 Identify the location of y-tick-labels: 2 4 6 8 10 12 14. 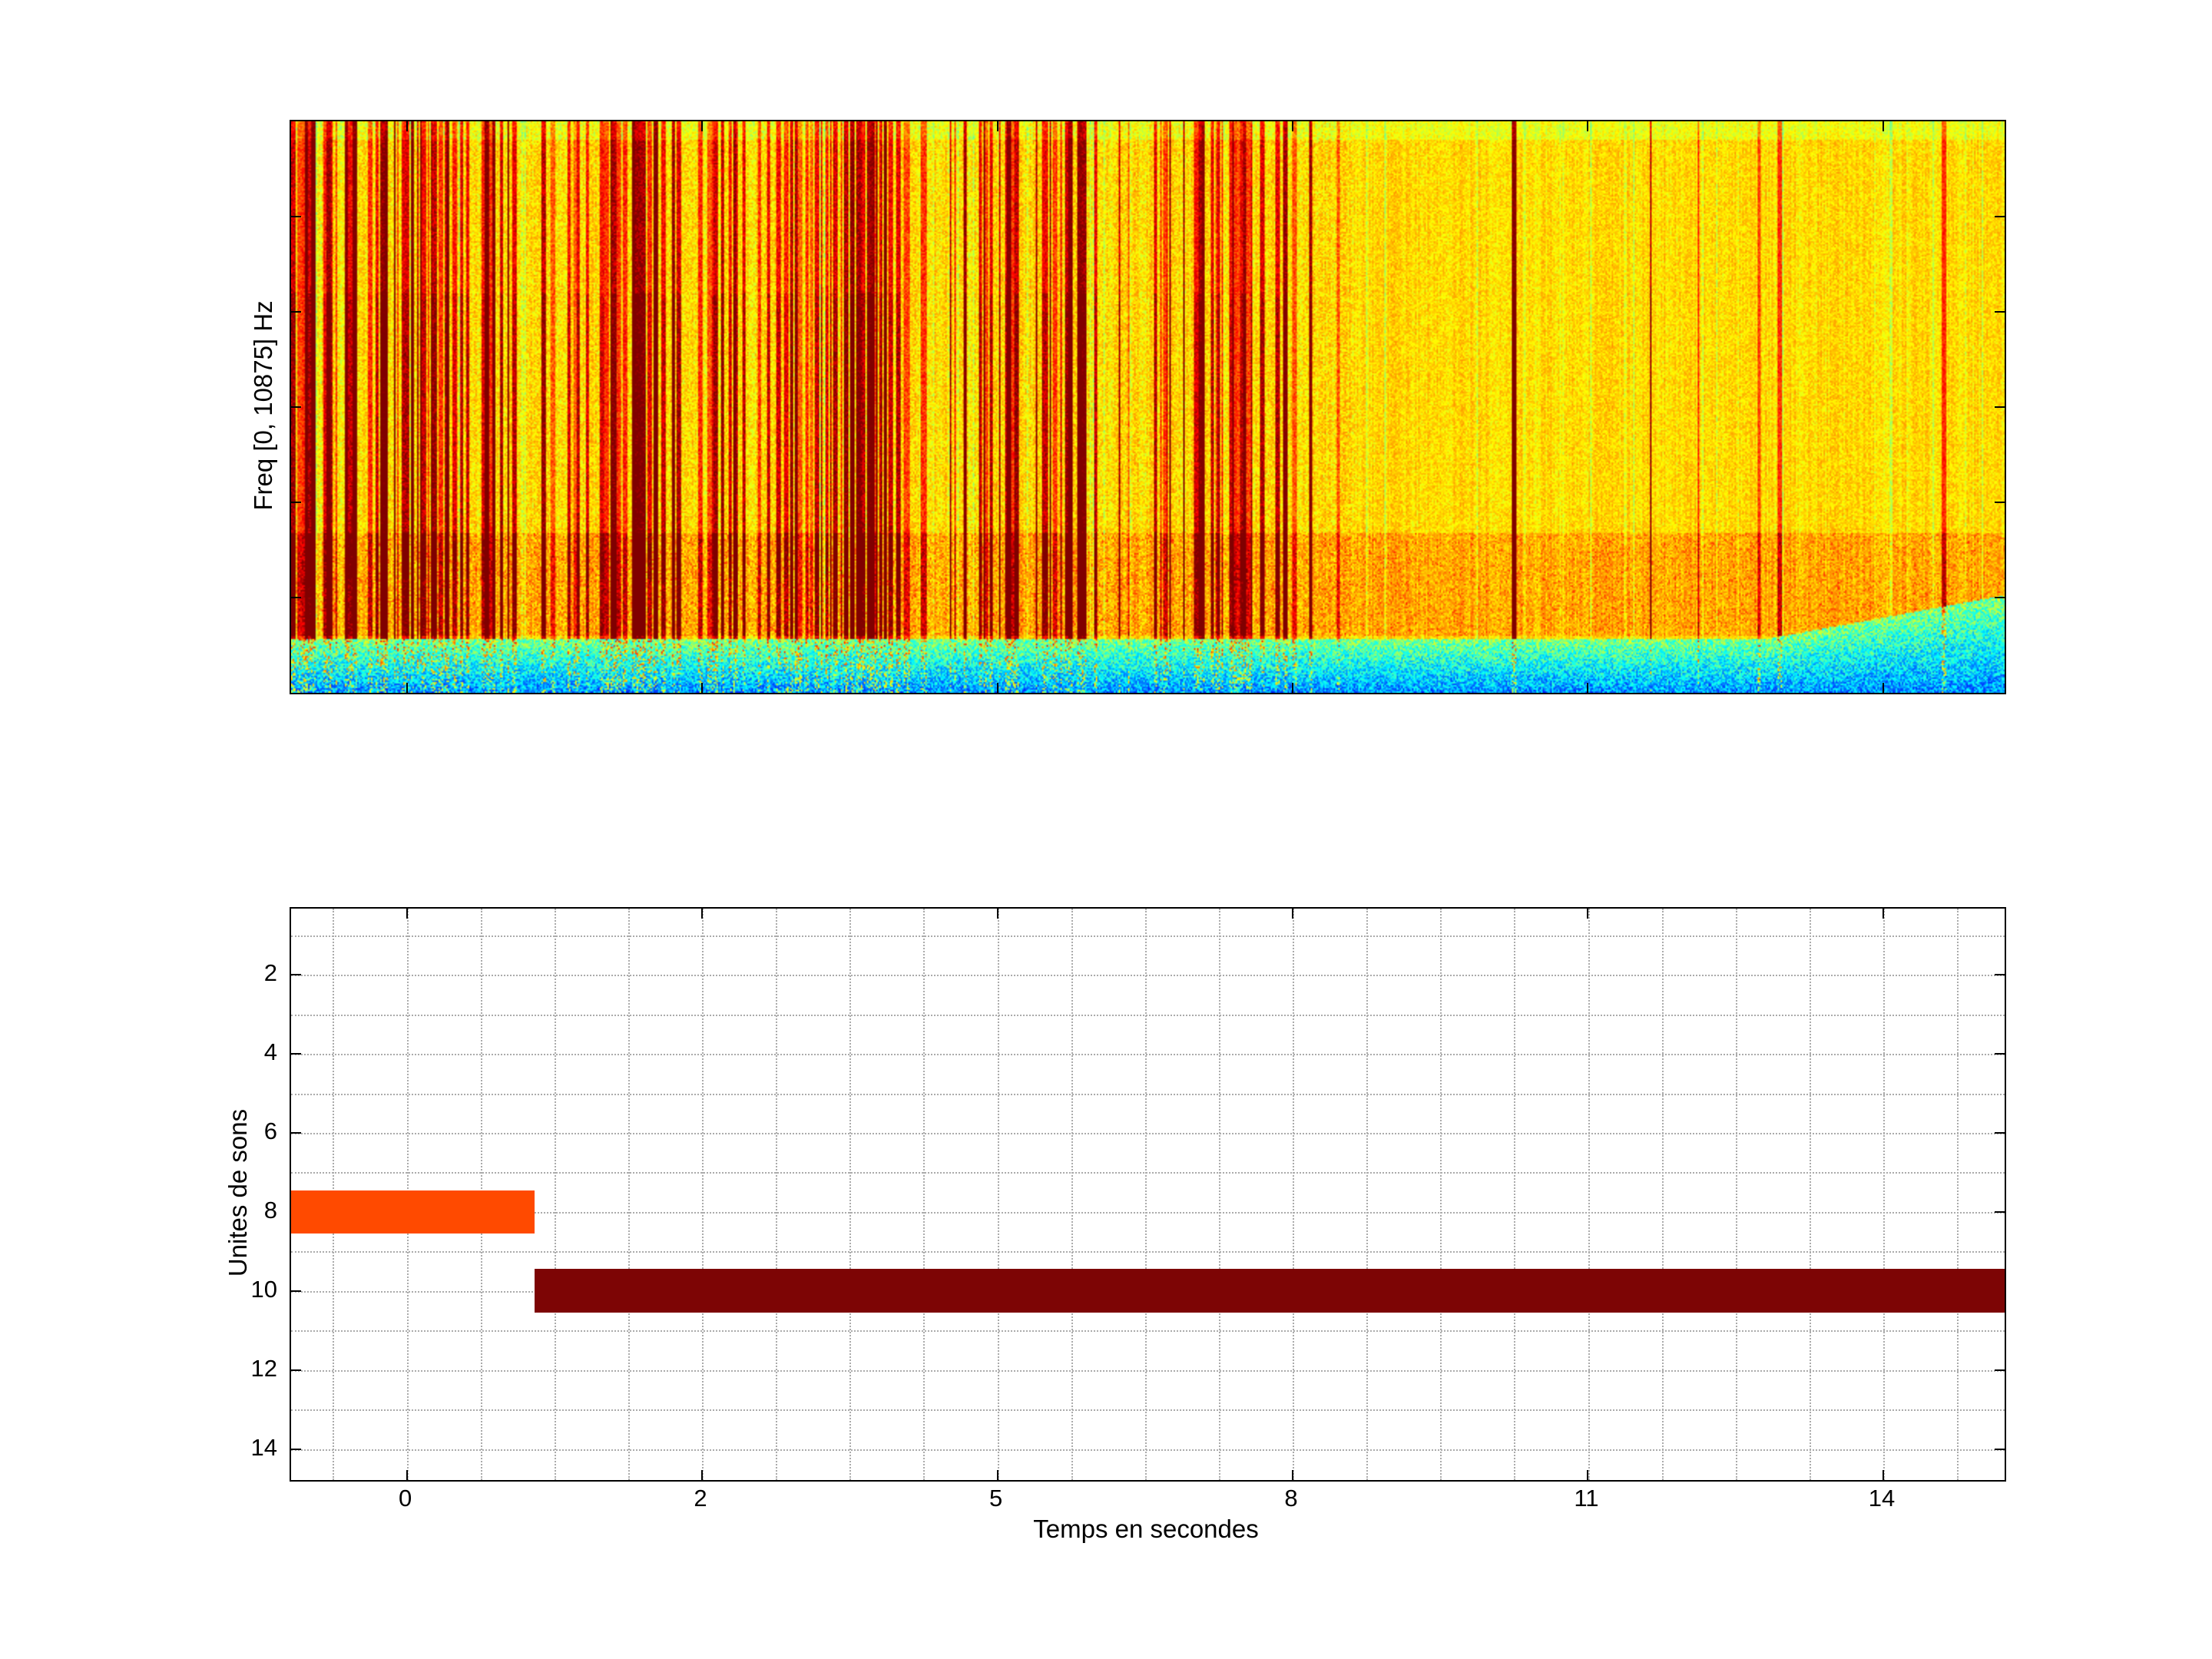
(225, 1193).